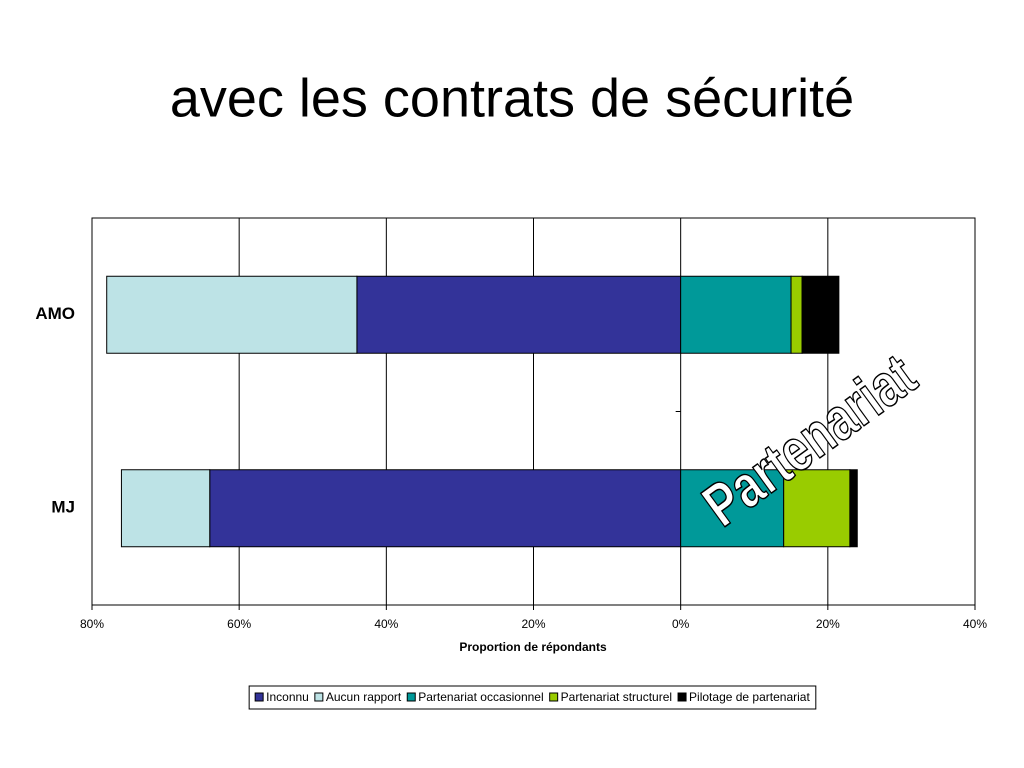 This screenshot has width=1024, height=768. I want to click on y-tick-label: AMO, so click(55, 313).